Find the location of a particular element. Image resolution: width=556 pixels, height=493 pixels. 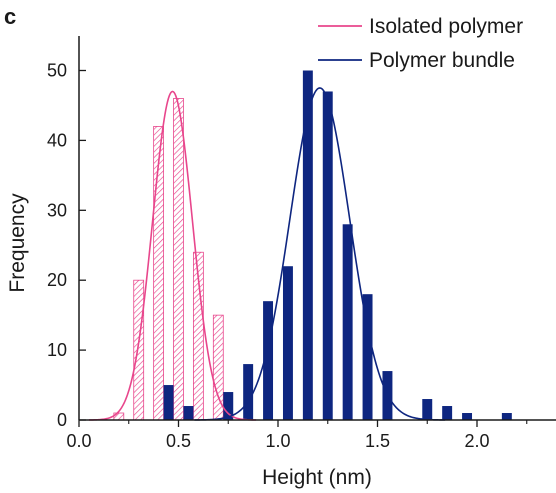

y-tick-label-3: 30 is located at coordinates (57, 210).